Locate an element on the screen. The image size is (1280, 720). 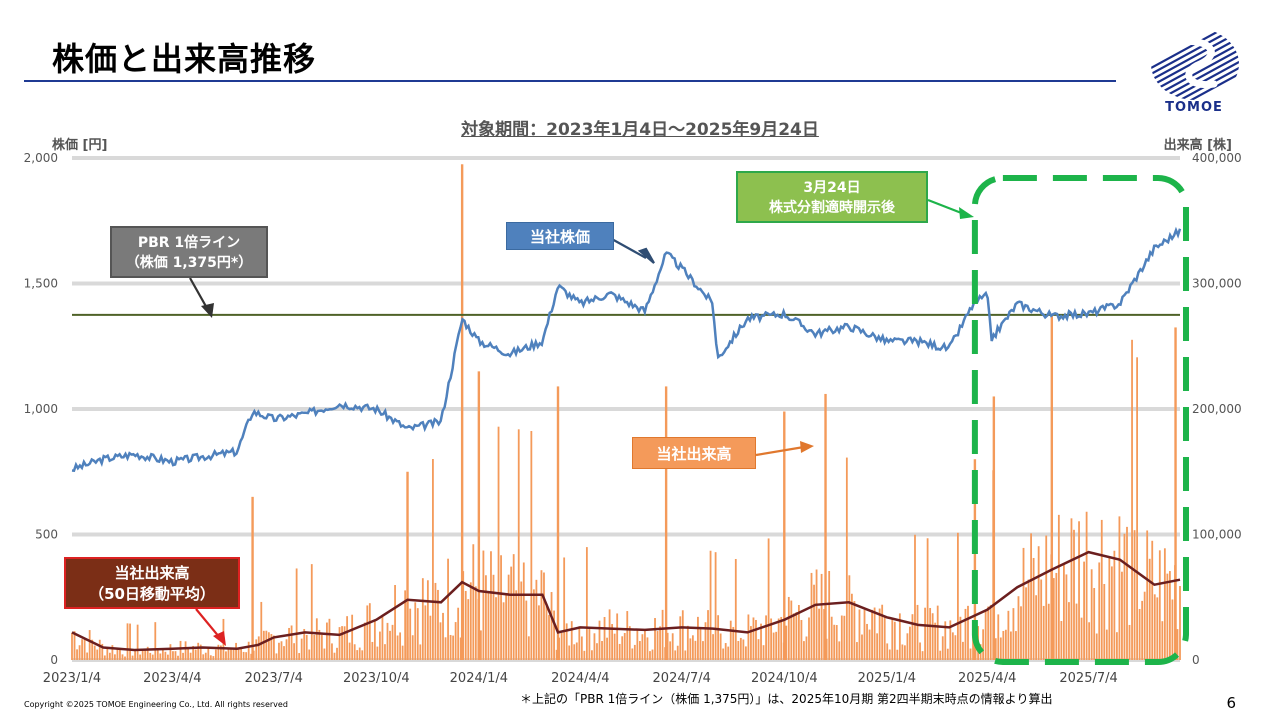
price-arrow is located at coordinates (628, 248).